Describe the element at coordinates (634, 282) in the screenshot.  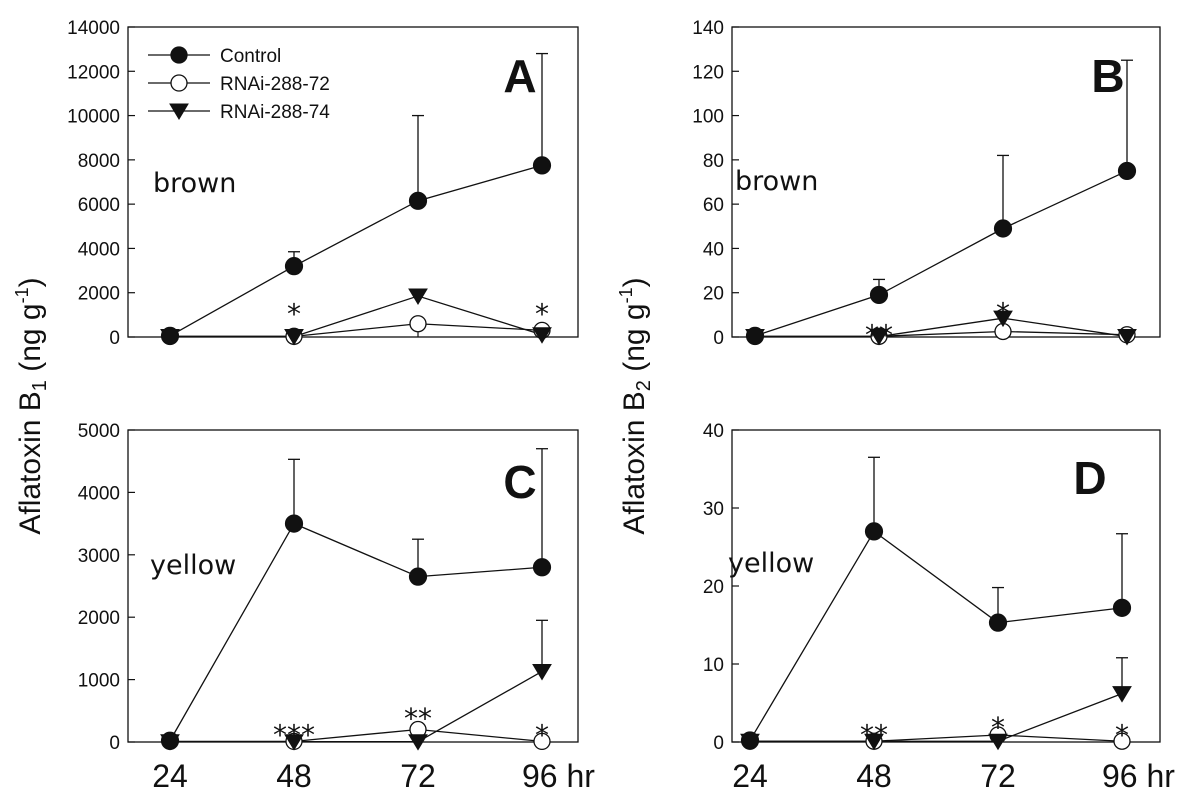
I see `y-axis-label-b2-close: )` at that location.